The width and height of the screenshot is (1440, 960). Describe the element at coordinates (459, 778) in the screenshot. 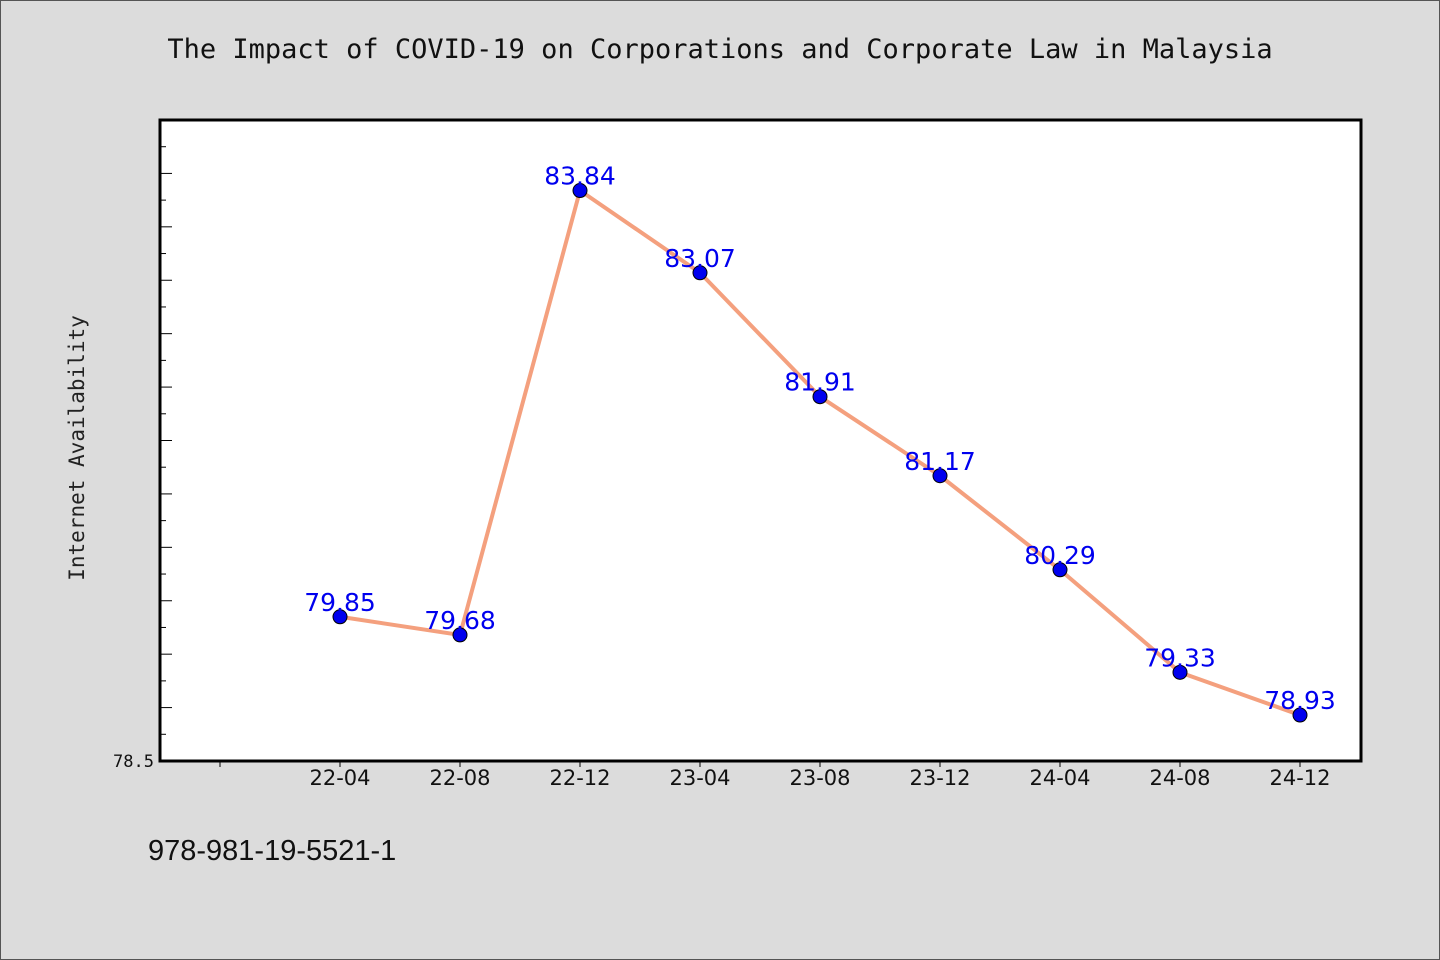

I see `x-tick-label: 22-08` at that location.